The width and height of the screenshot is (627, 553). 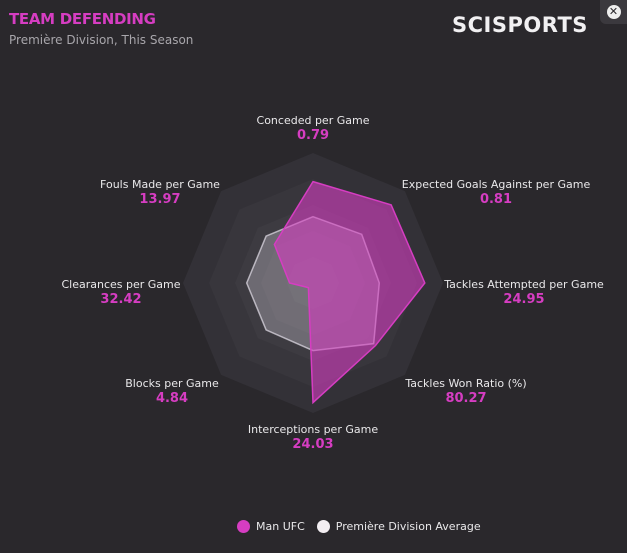 I want to click on legend-item-average: Première Division Average, so click(x=398, y=526).